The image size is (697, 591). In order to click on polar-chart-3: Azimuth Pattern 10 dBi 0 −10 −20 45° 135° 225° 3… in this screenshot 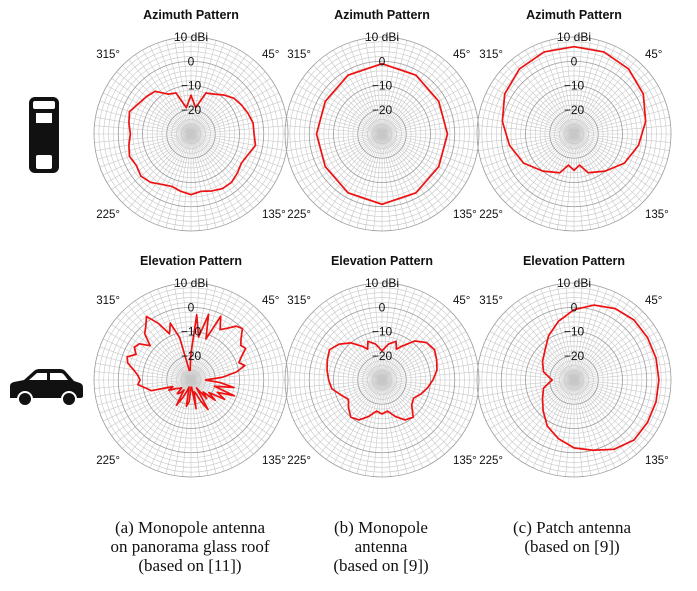, I will do `click(574, 120)`.